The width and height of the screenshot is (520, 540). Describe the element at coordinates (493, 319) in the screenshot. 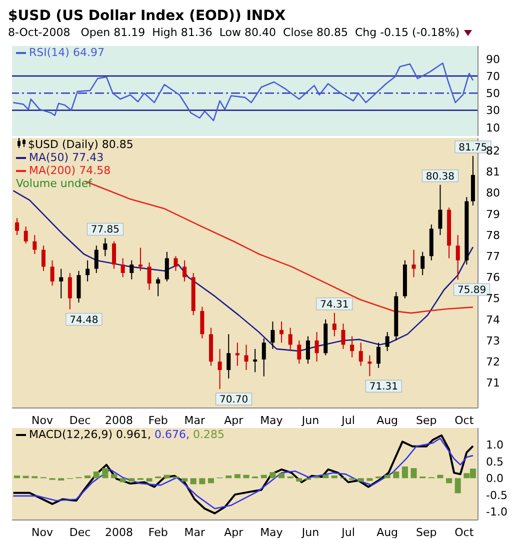

I see `y-tick-label: 74` at that location.